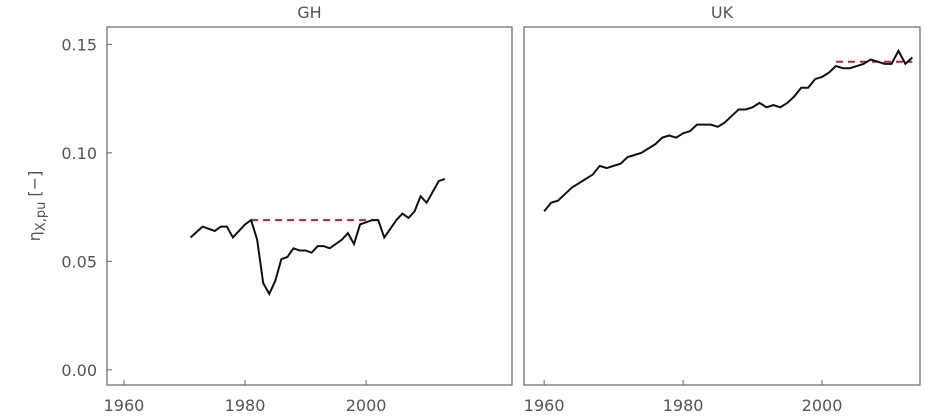 This screenshot has height=417, width=925. I want to click on panel-title: GH, so click(309, 12).